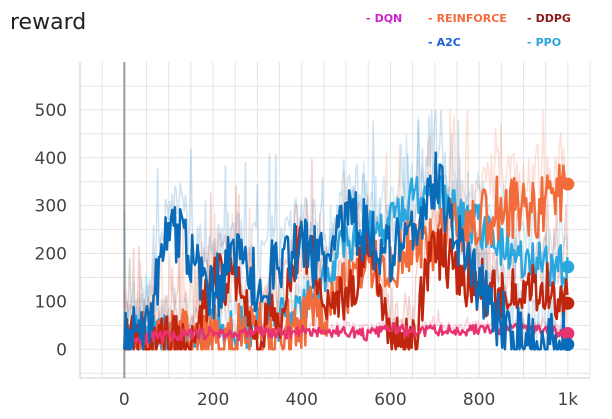 The height and width of the screenshot is (419, 612). I want to click on y-tick-label: 500, so click(51, 111).